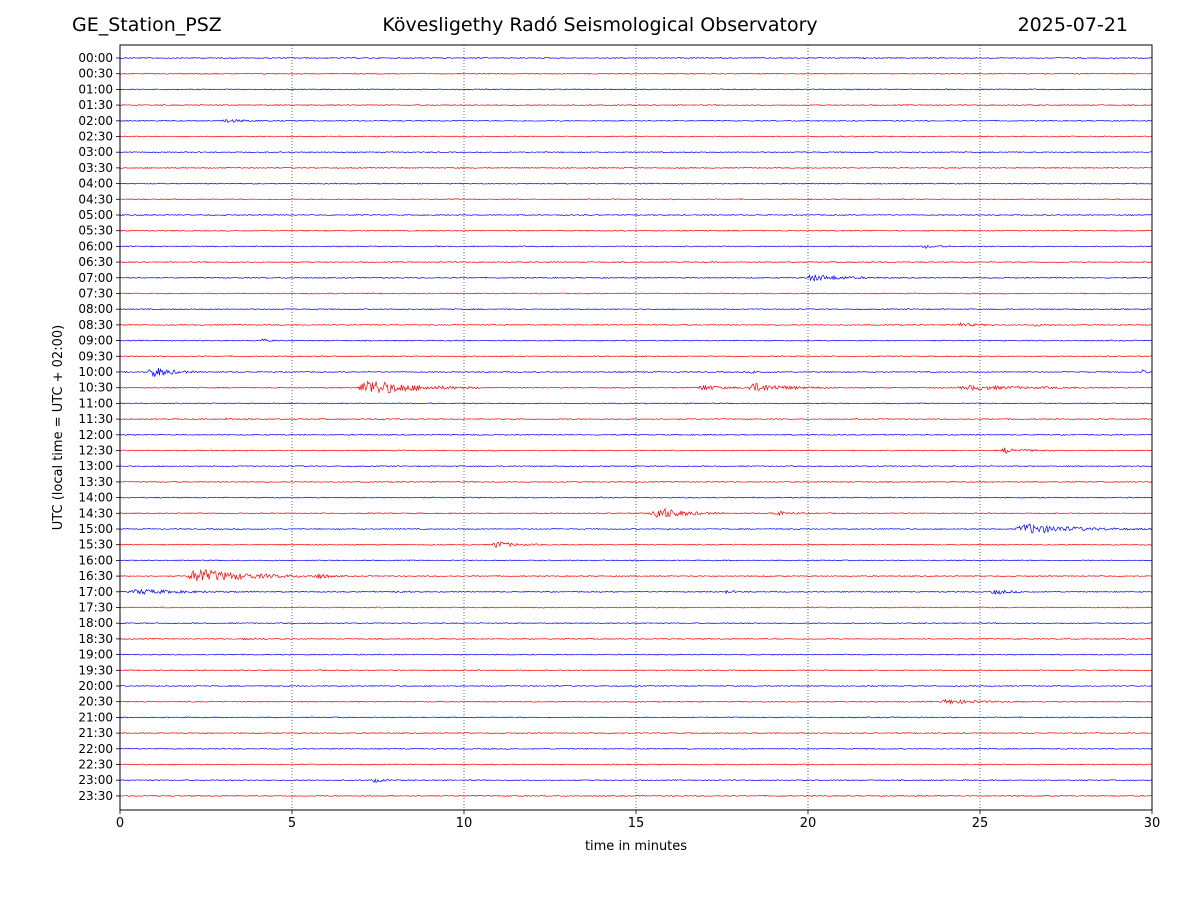  What do you see at coordinates (95, 435) in the screenshot?
I see `y-tick-label: 12:00` at bounding box center [95, 435].